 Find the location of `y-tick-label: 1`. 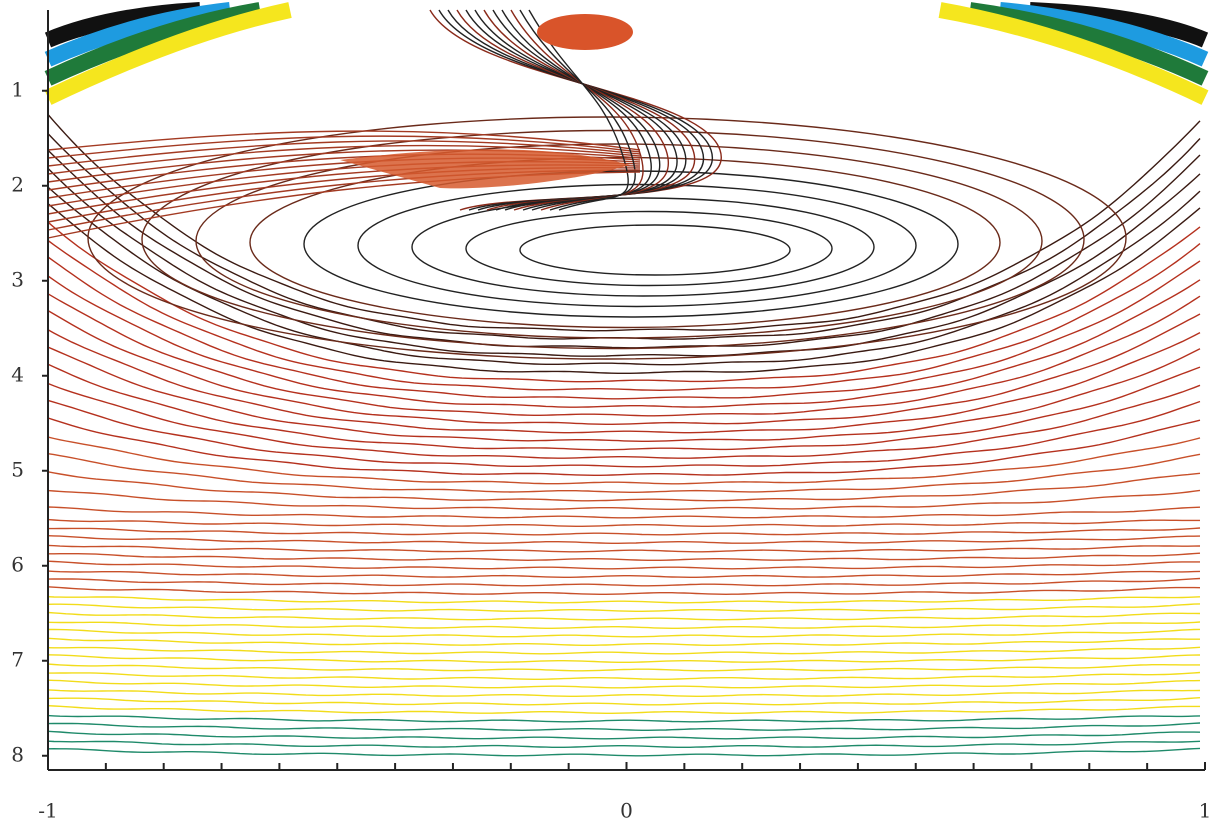

y-tick-label: 1 is located at coordinates (17, 89).